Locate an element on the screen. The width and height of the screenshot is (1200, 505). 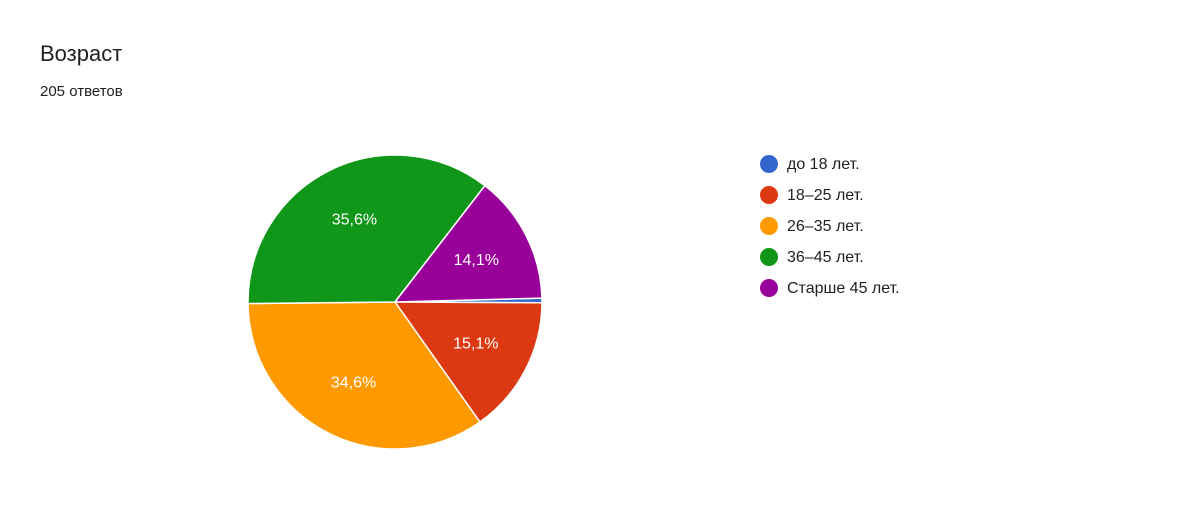
legend-label: Старше 45 лет. is located at coordinates (843, 288).